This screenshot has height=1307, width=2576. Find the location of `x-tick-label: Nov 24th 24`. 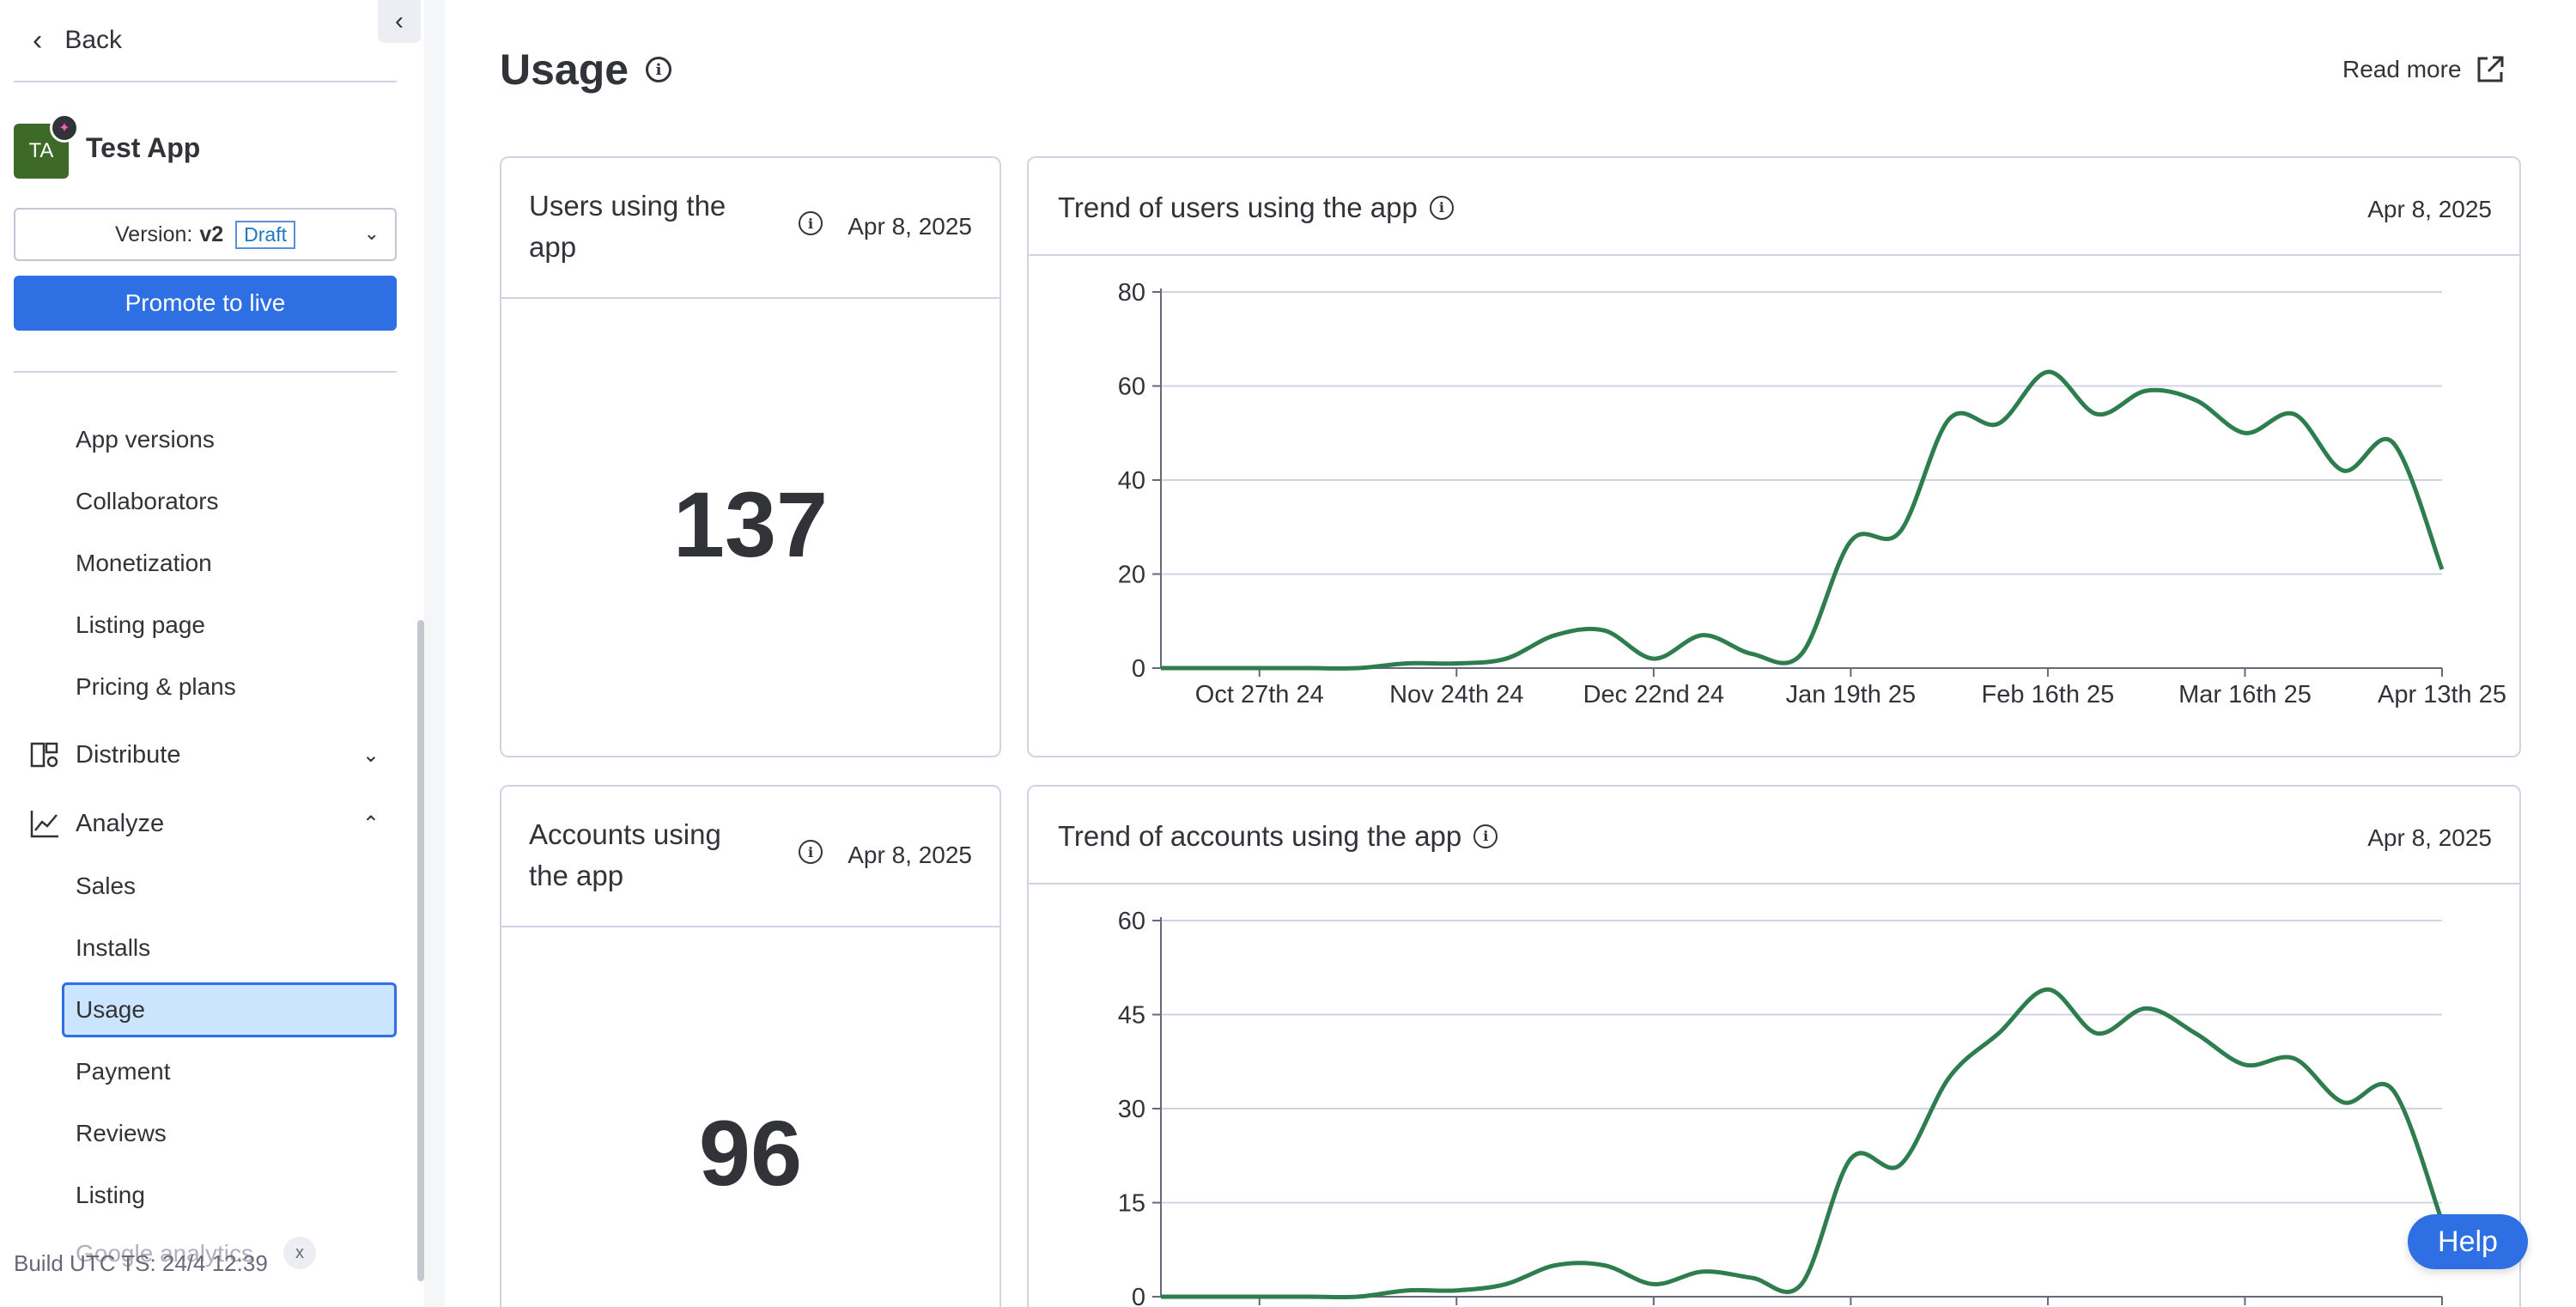

x-tick-label: Nov 24th 24 is located at coordinates (1456, 694).